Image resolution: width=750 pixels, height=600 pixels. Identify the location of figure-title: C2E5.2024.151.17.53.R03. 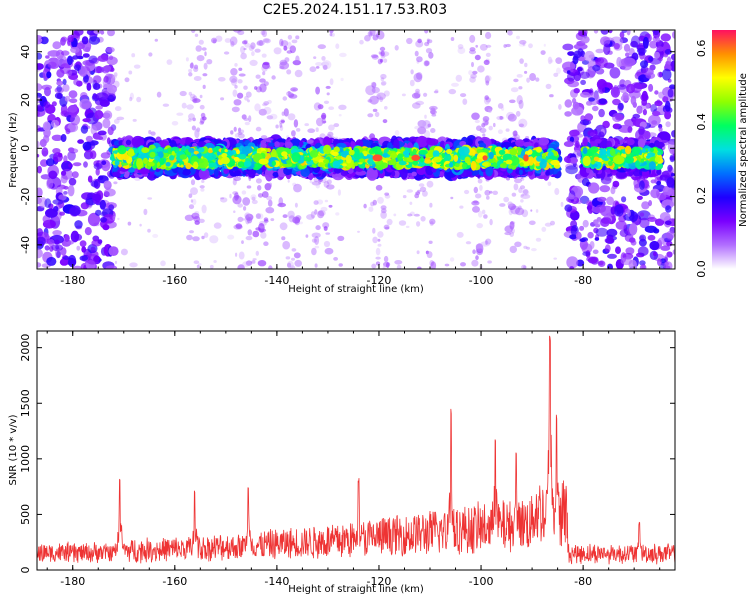
(355, 10).